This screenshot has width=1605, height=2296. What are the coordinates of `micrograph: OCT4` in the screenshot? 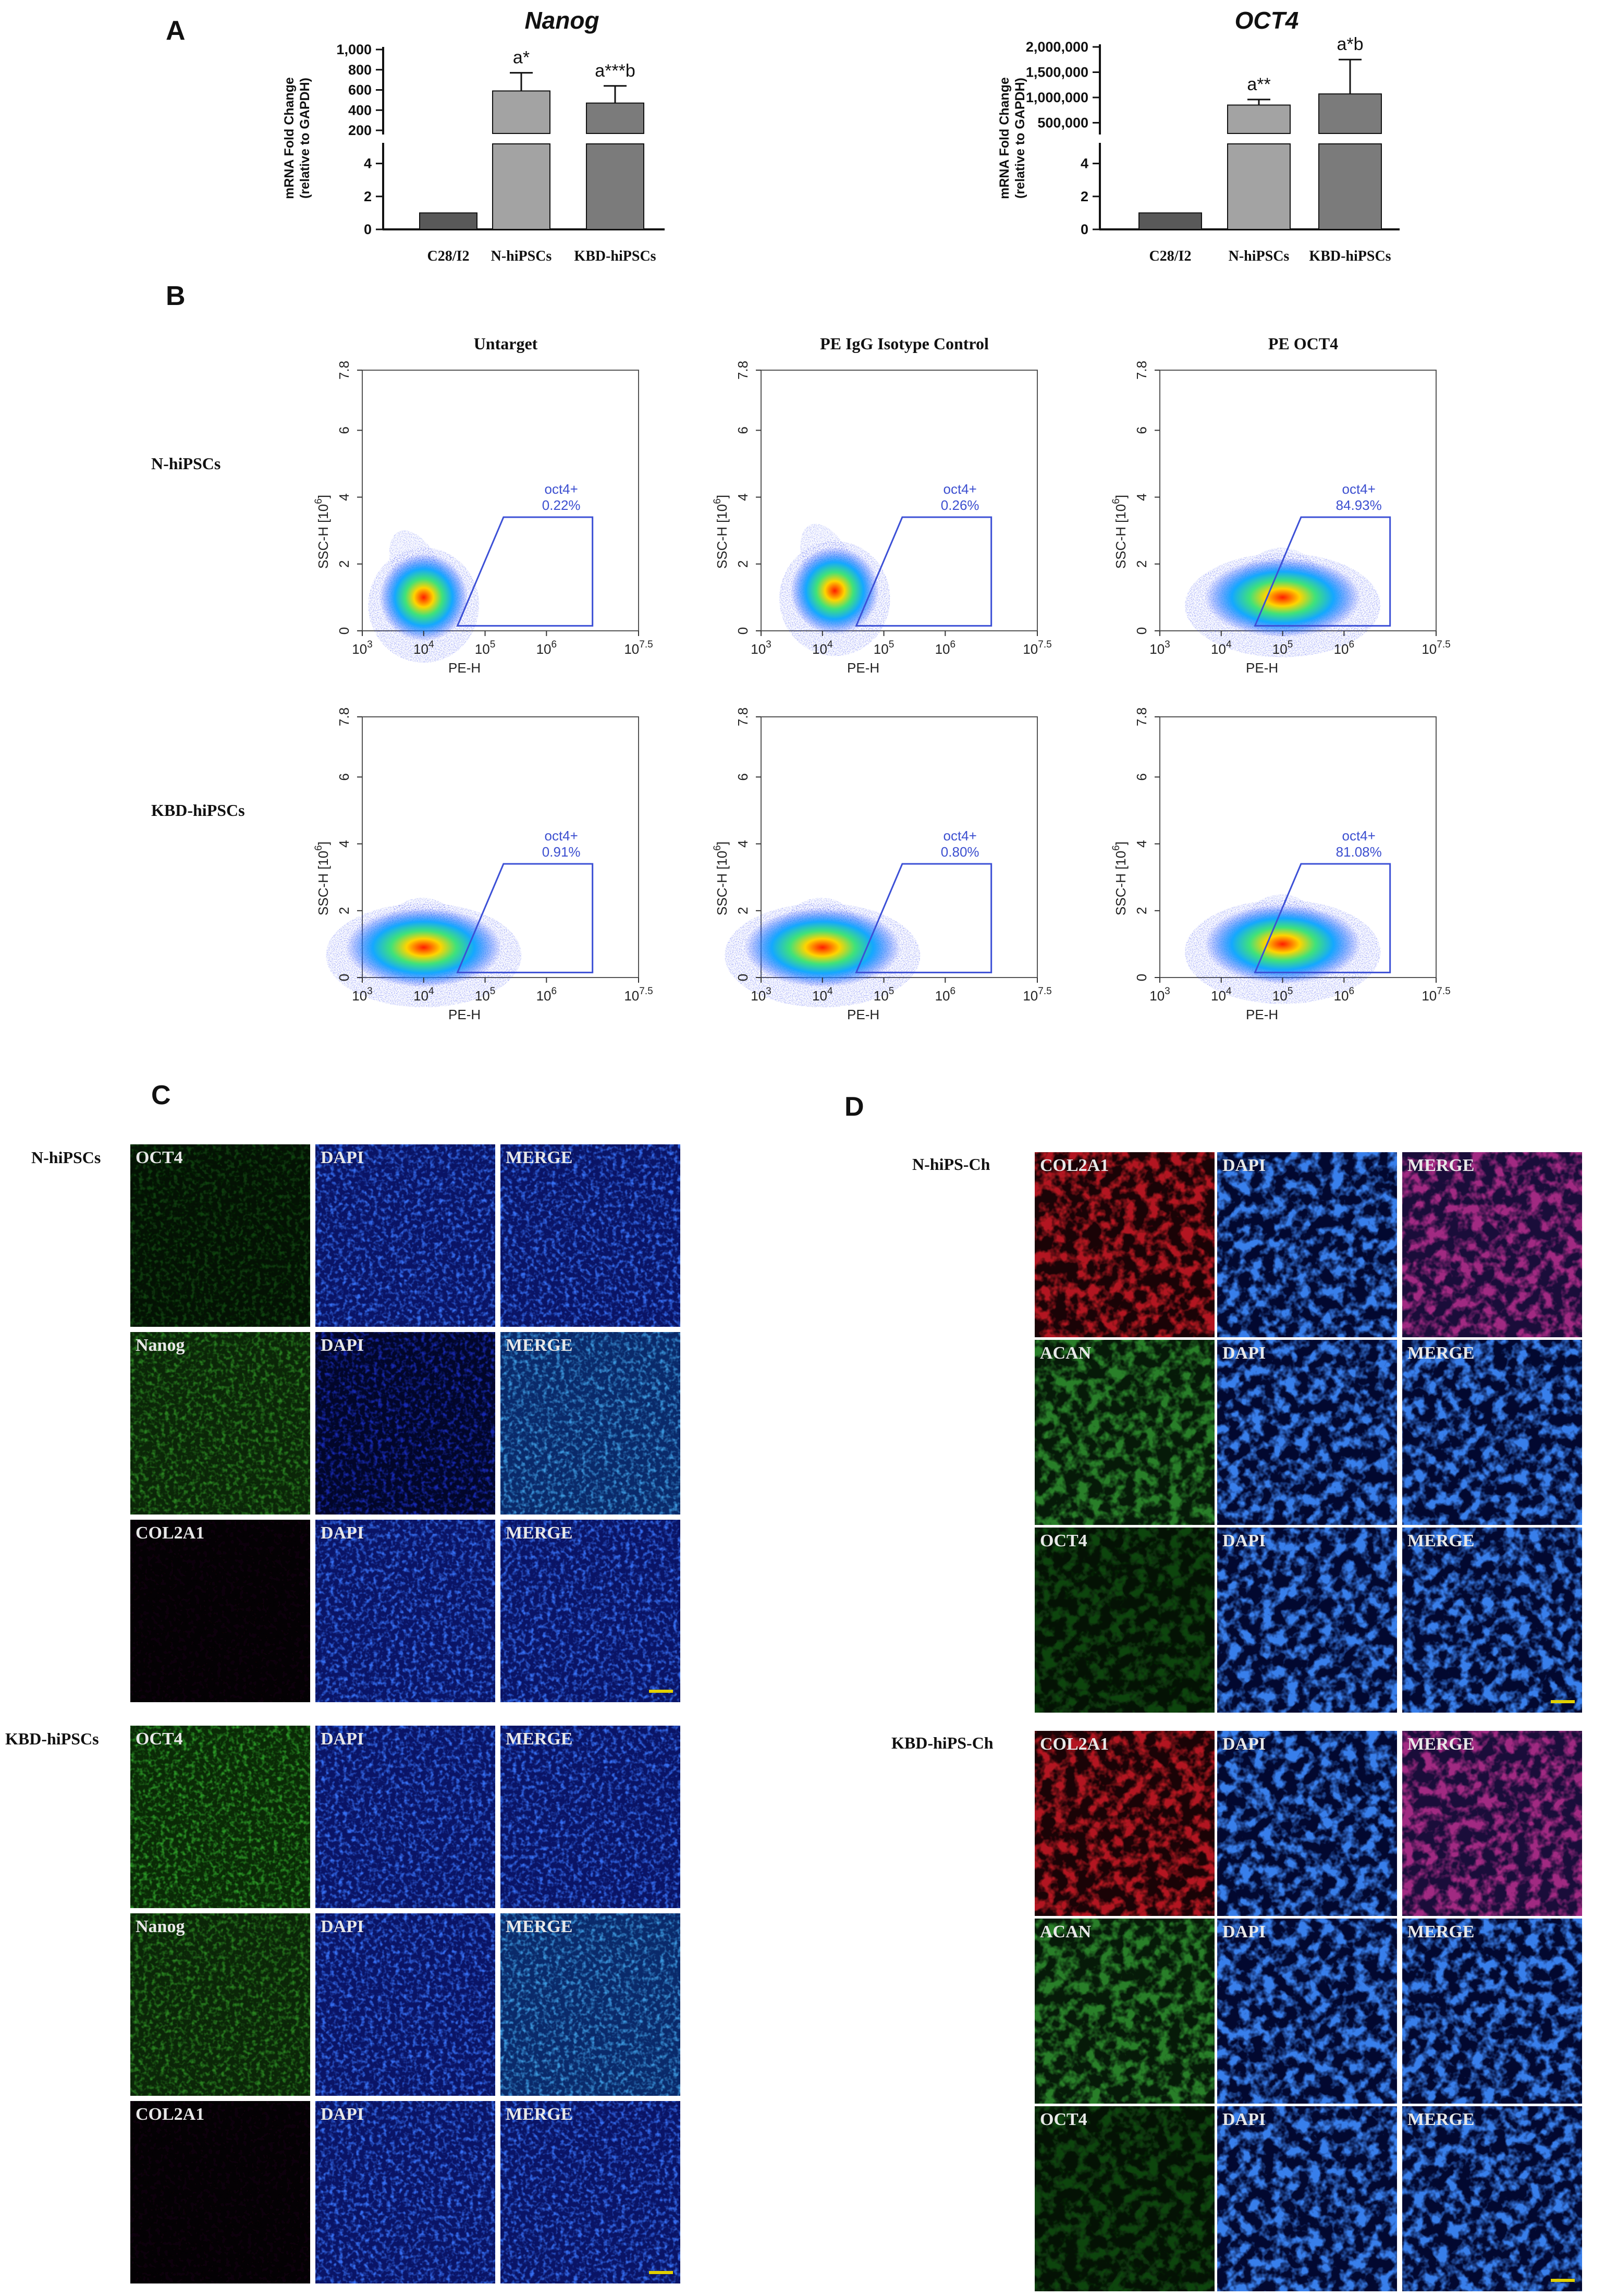 It's located at (1125, 1620).